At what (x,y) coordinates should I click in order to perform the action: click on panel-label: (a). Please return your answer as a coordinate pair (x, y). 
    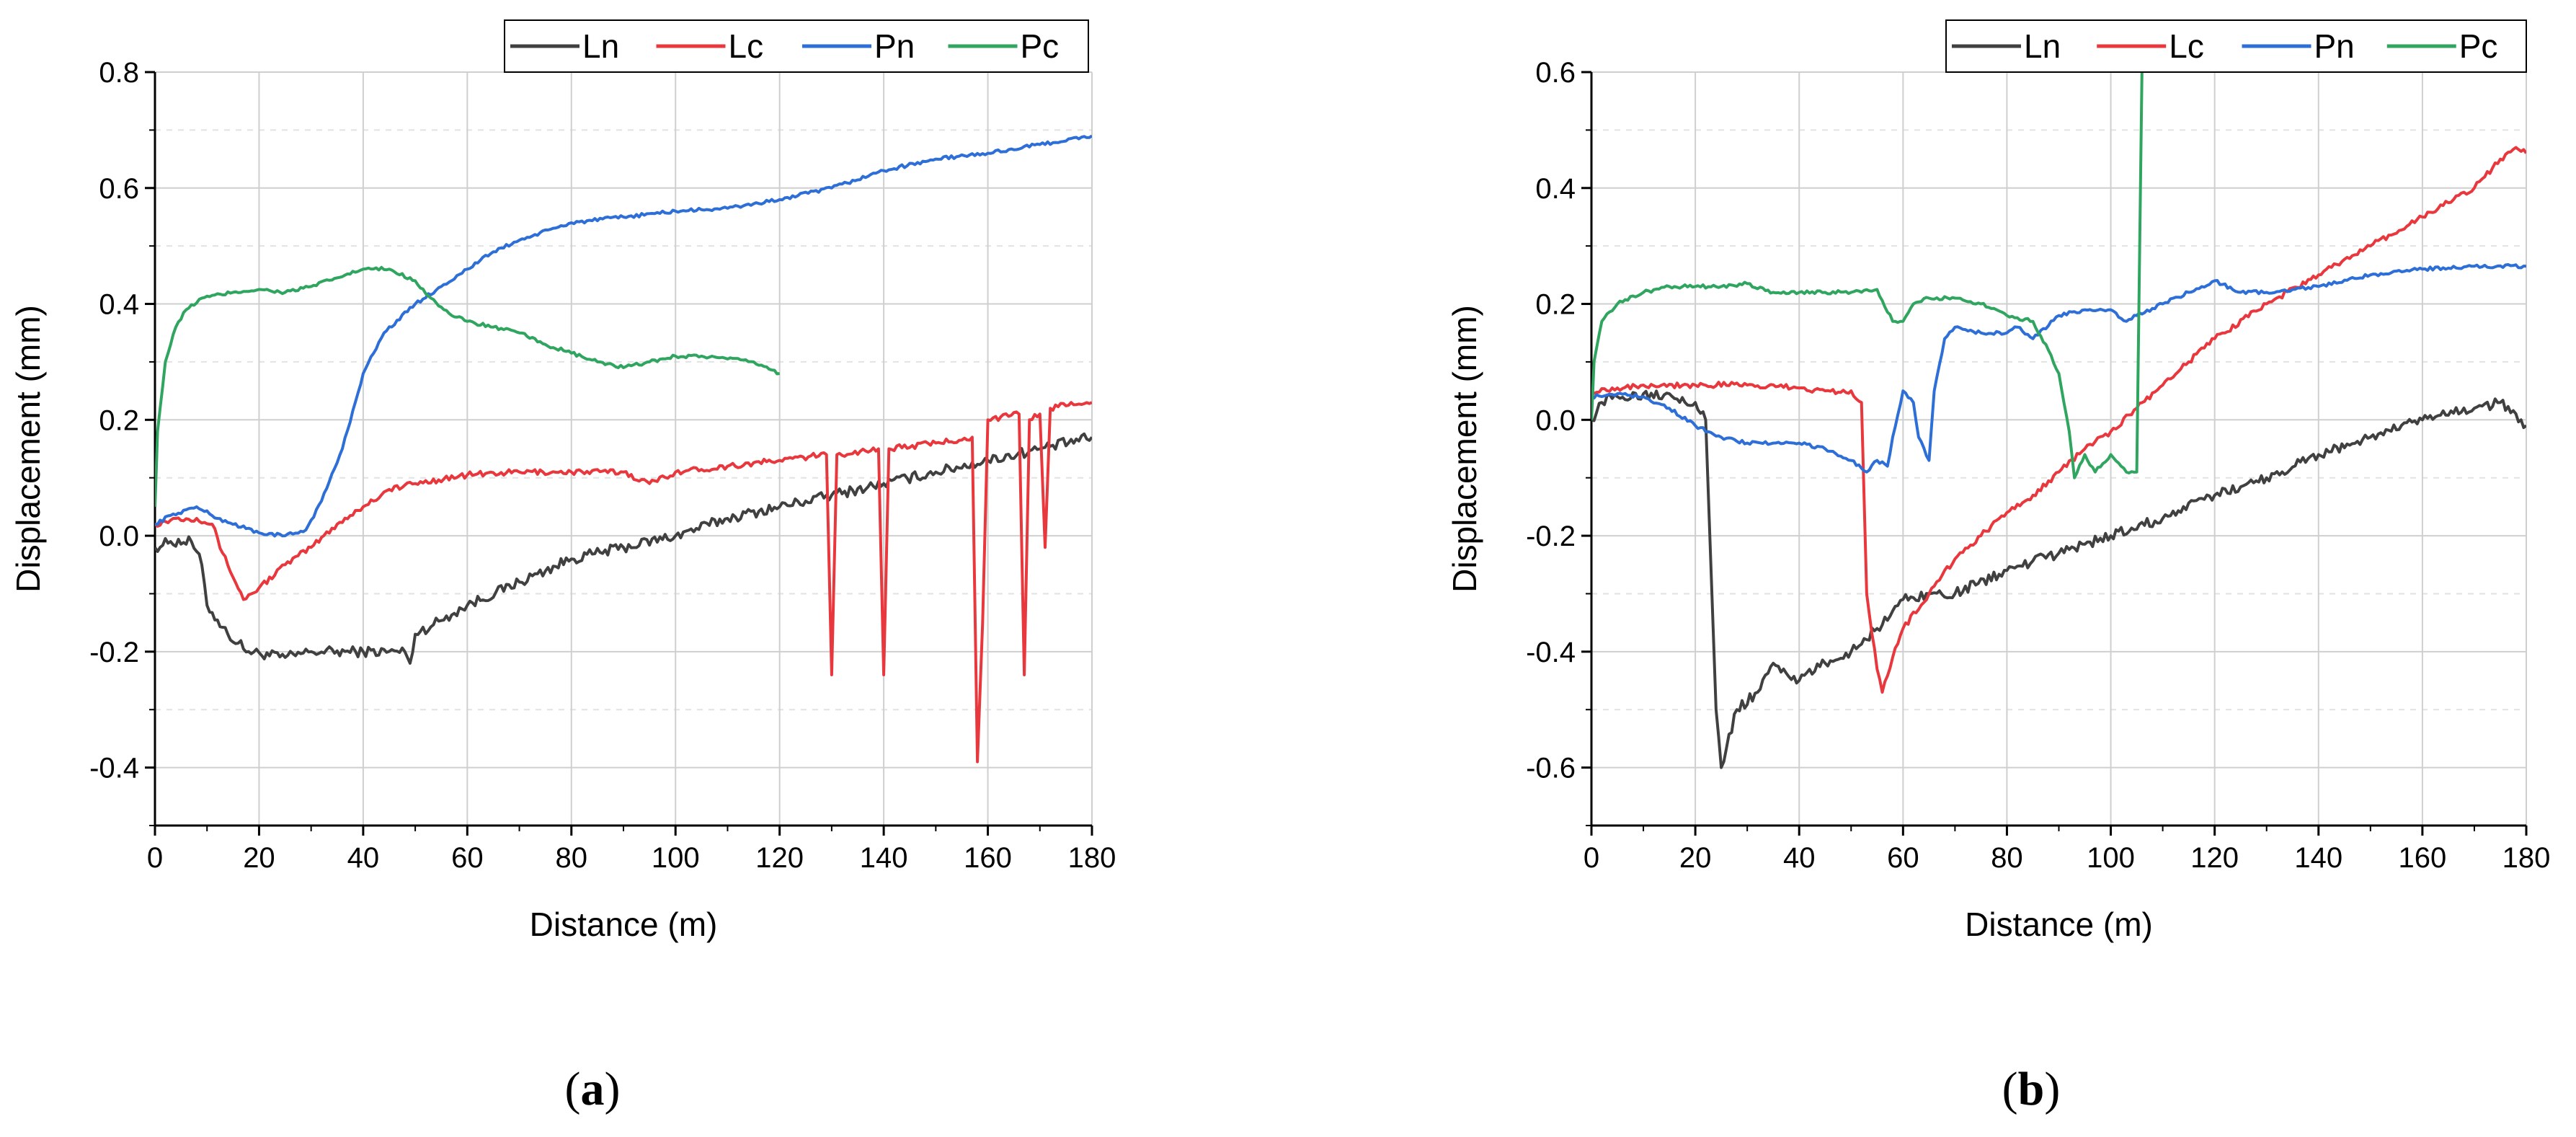
    Looking at the image, I should click on (593, 1089).